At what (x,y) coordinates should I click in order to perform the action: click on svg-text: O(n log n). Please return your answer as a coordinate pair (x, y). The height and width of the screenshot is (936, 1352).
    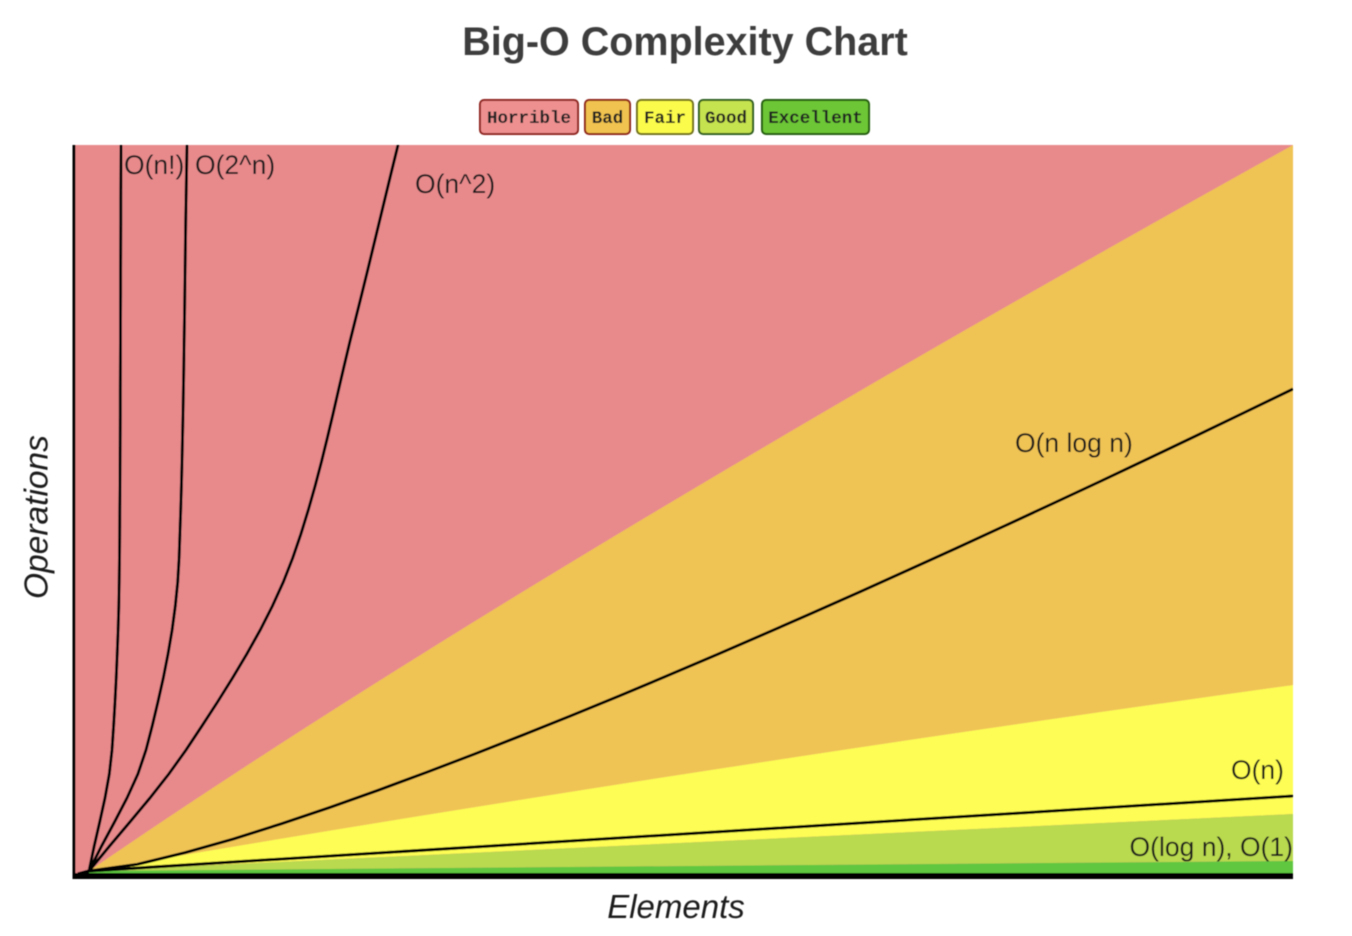
    Looking at the image, I should click on (1074, 443).